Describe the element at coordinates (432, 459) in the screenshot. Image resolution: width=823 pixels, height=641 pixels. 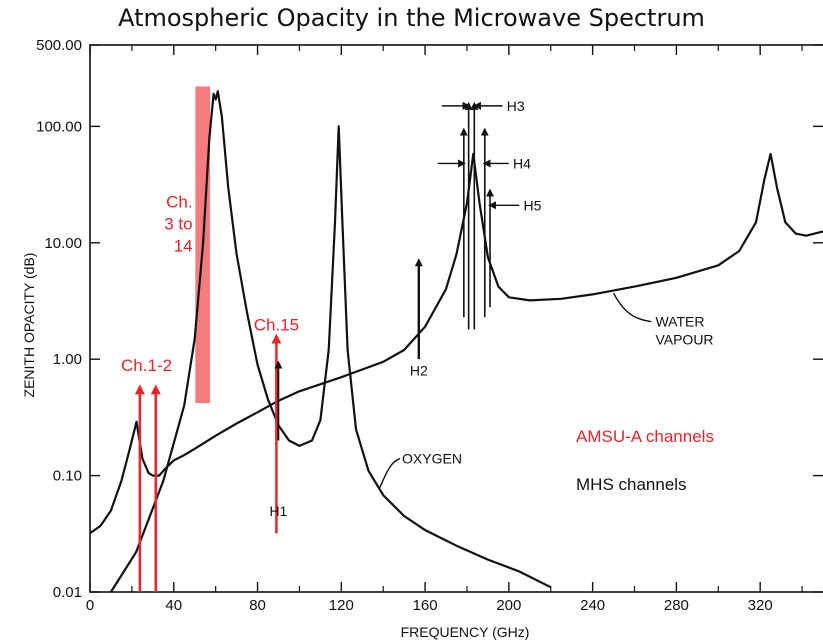
I see `oxygen-label: OXYGEN` at that location.